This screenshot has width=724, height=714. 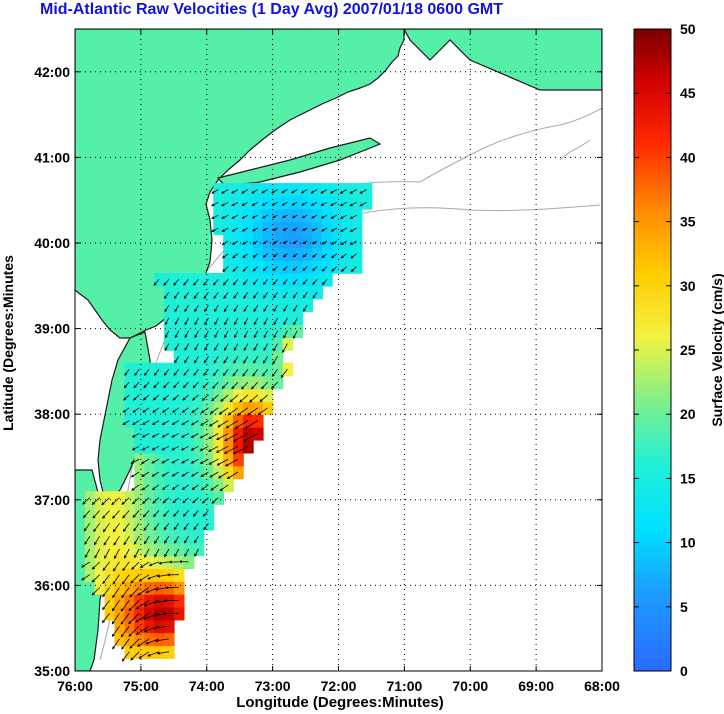 What do you see at coordinates (404, 686) in the screenshot?
I see `x-tick-label: 71:00` at bounding box center [404, 686].